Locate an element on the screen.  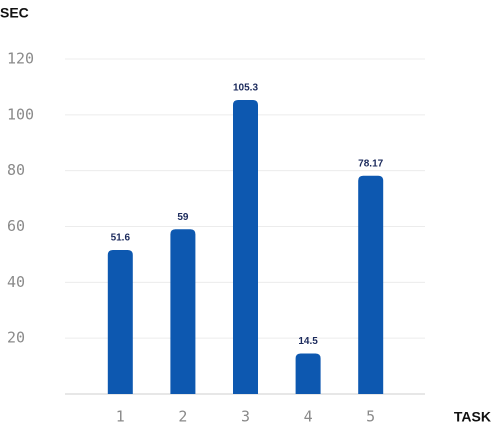
value-label: 51.6 is located at coordinates (121, 238).